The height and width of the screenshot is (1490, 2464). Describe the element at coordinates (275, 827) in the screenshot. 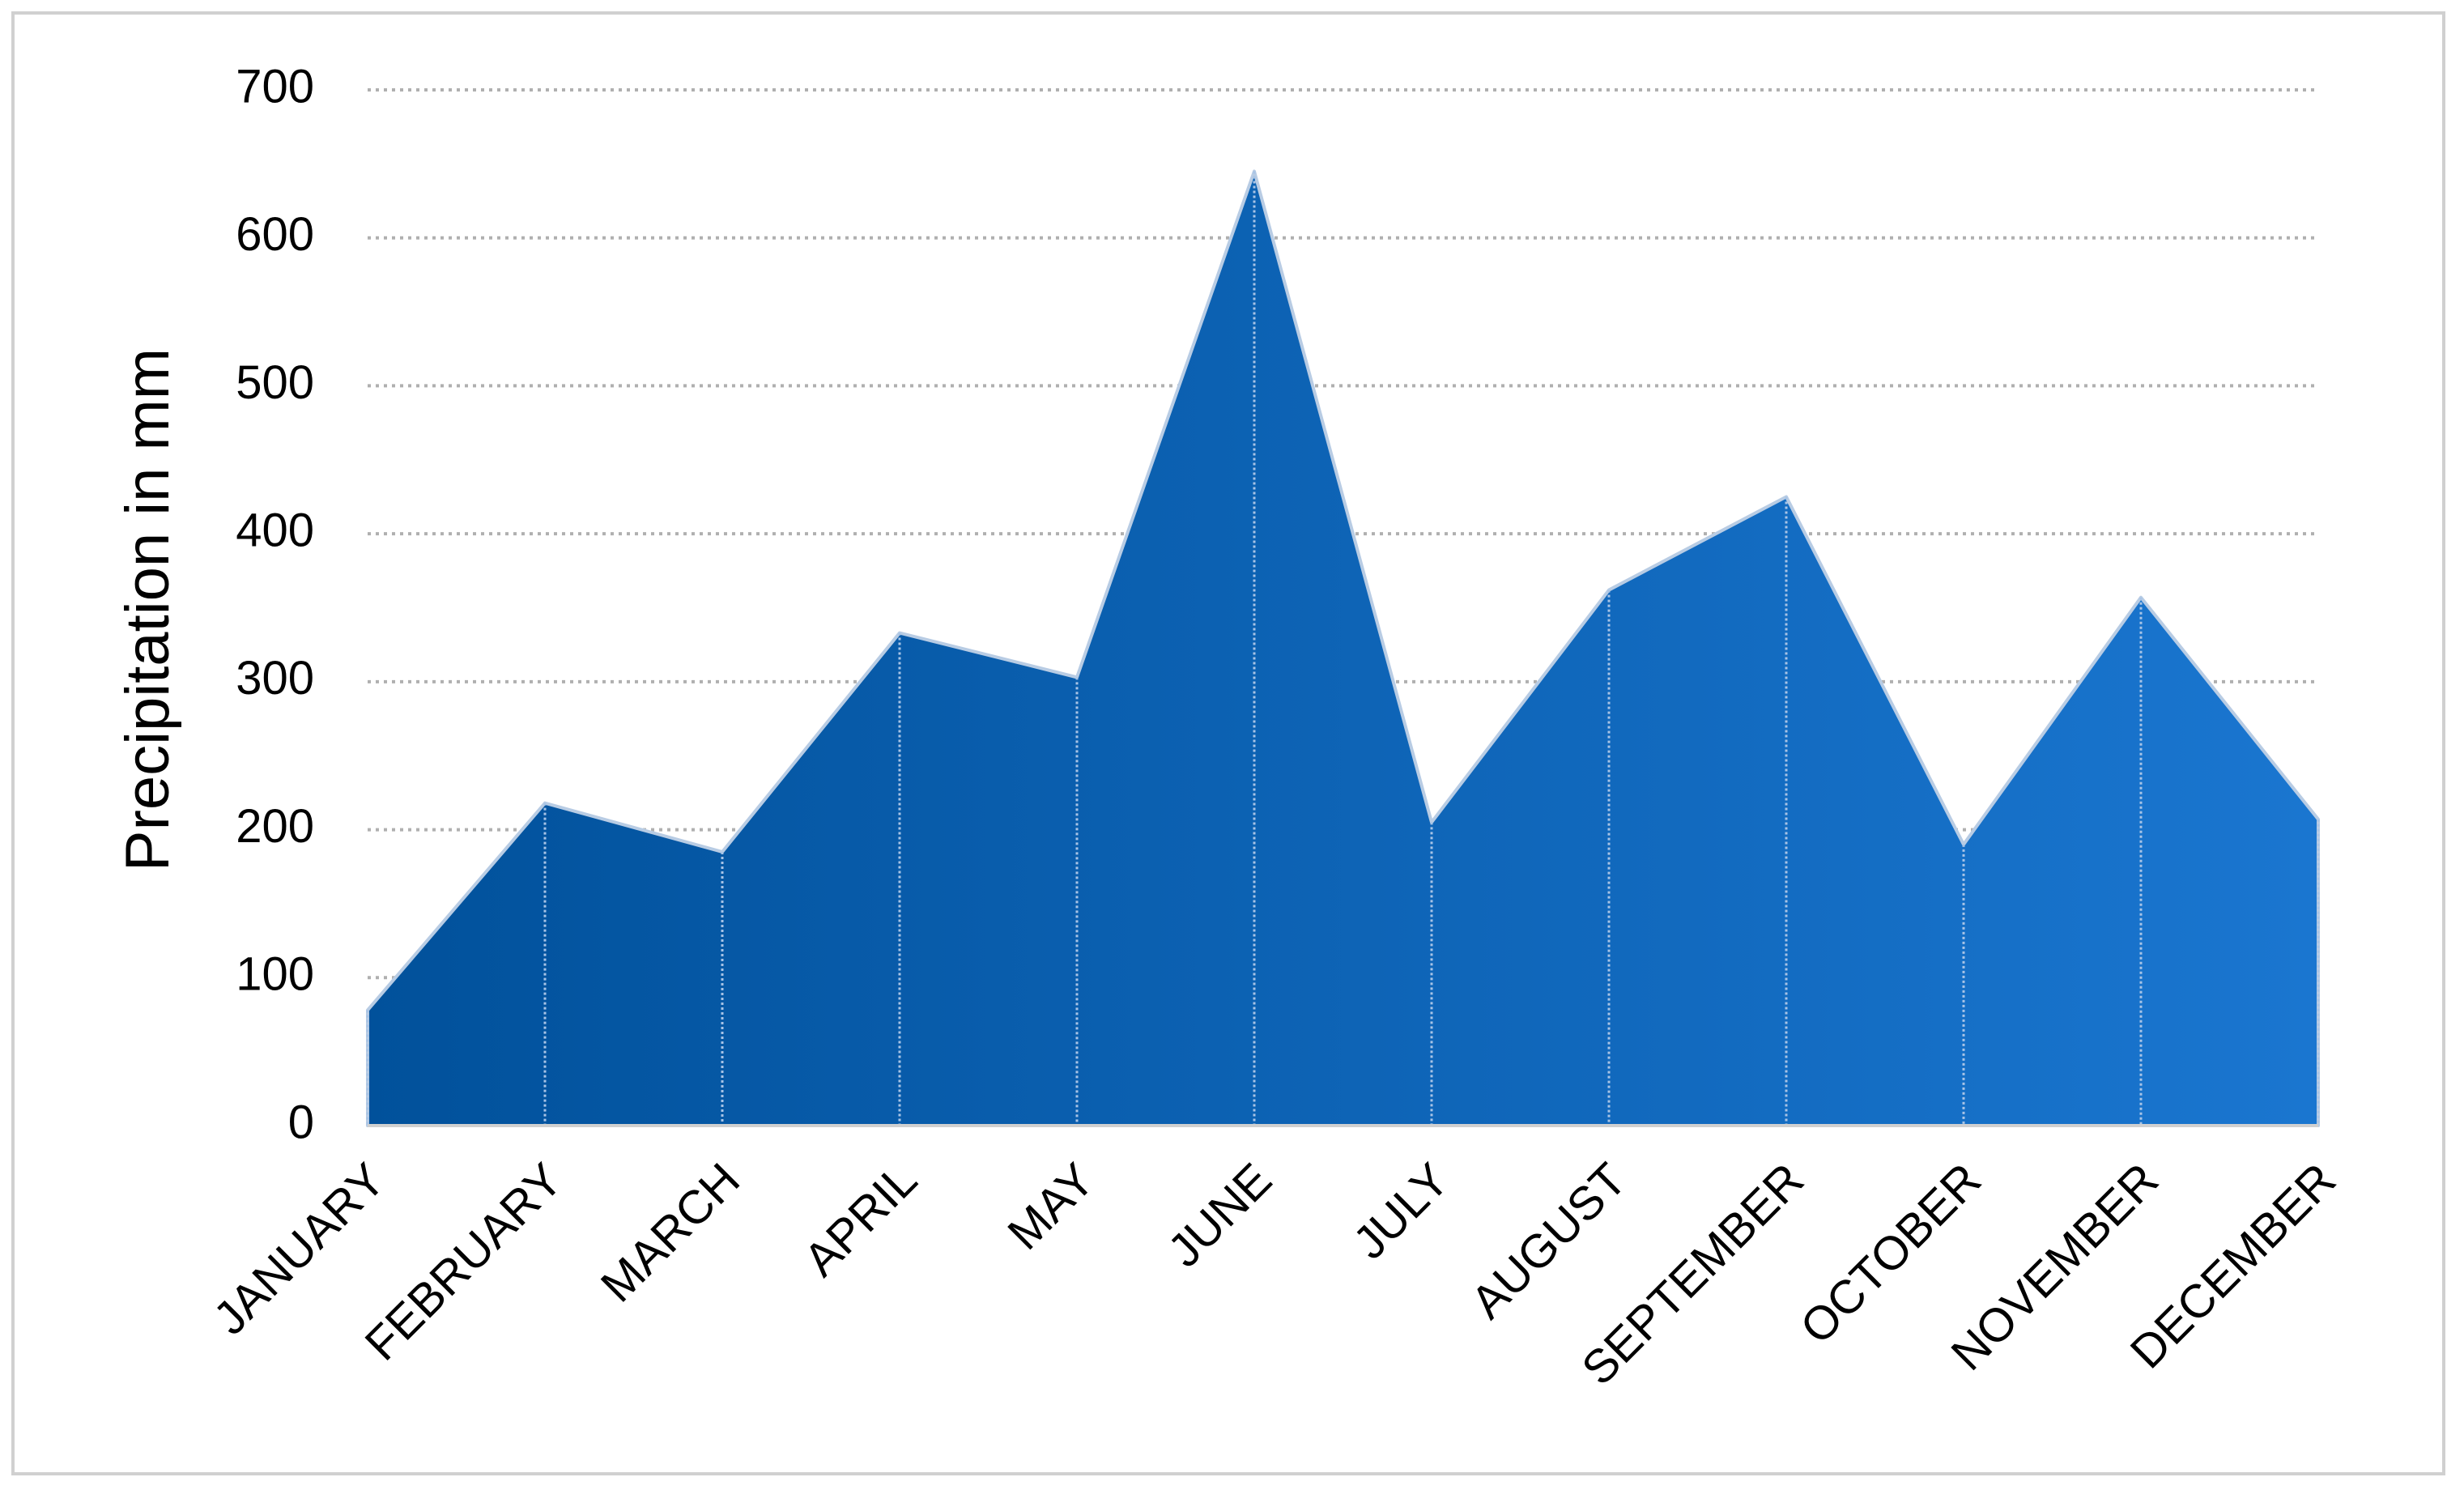

I see `y-tick-label: 200` at that location.